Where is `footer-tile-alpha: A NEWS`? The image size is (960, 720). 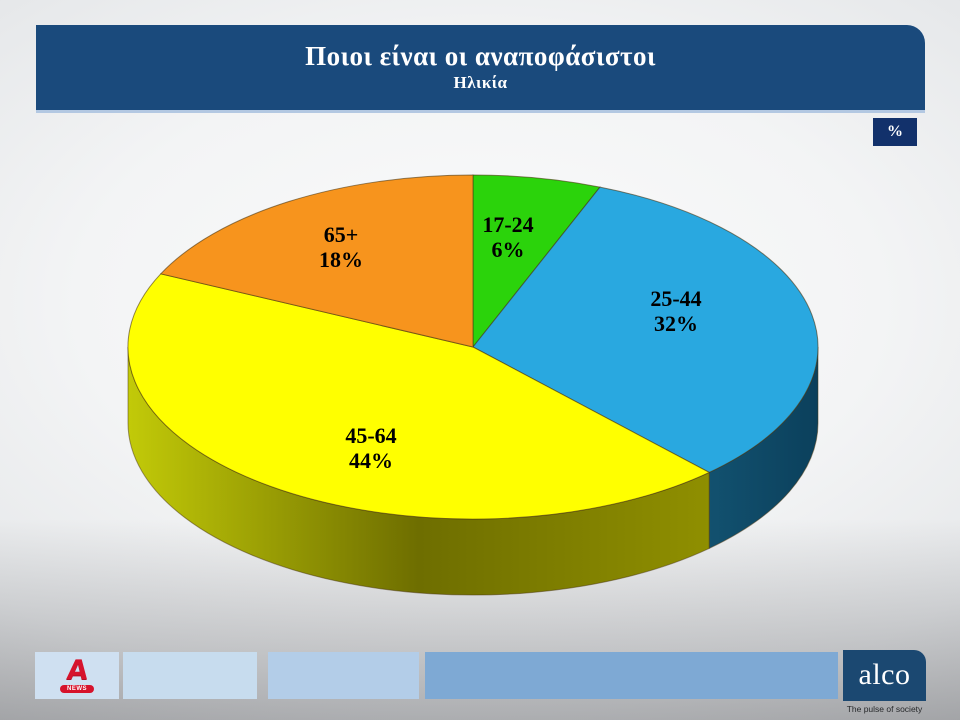 footer-tile-alpha: A NEWS is located at coordinates (77, 675).